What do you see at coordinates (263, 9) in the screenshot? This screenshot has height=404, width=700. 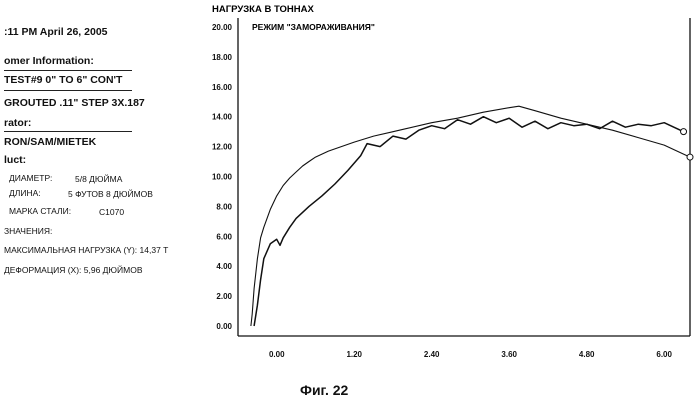 I see `chart-title: НАГРУЗКА В ТОННАХ` at bounding box center [263, 9].